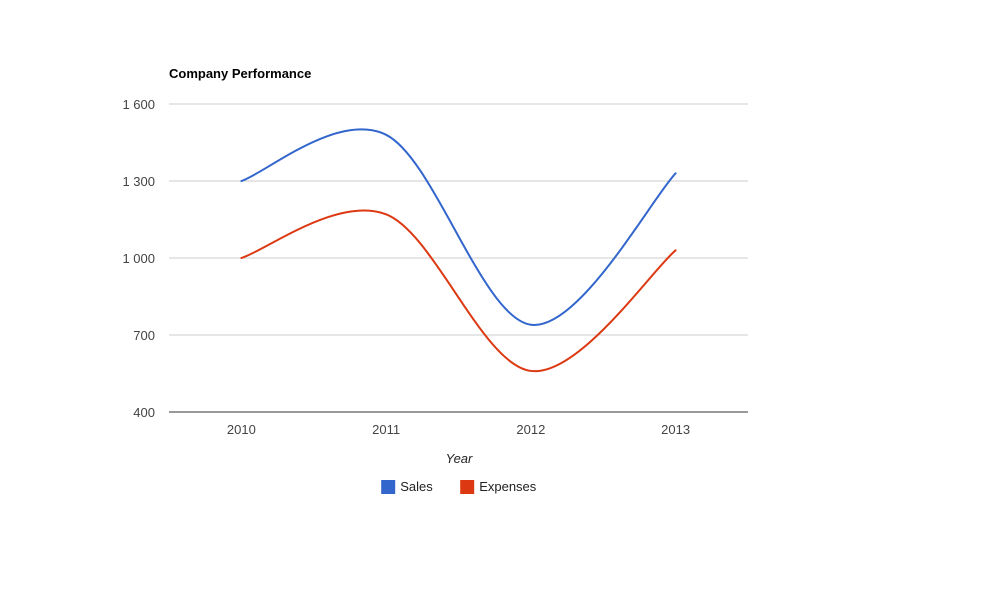 This screenshot has height=611, width=984. Describe the element at coordinates (144, 335) in the screenshot. I see `y-tick-label: 700` at that location.